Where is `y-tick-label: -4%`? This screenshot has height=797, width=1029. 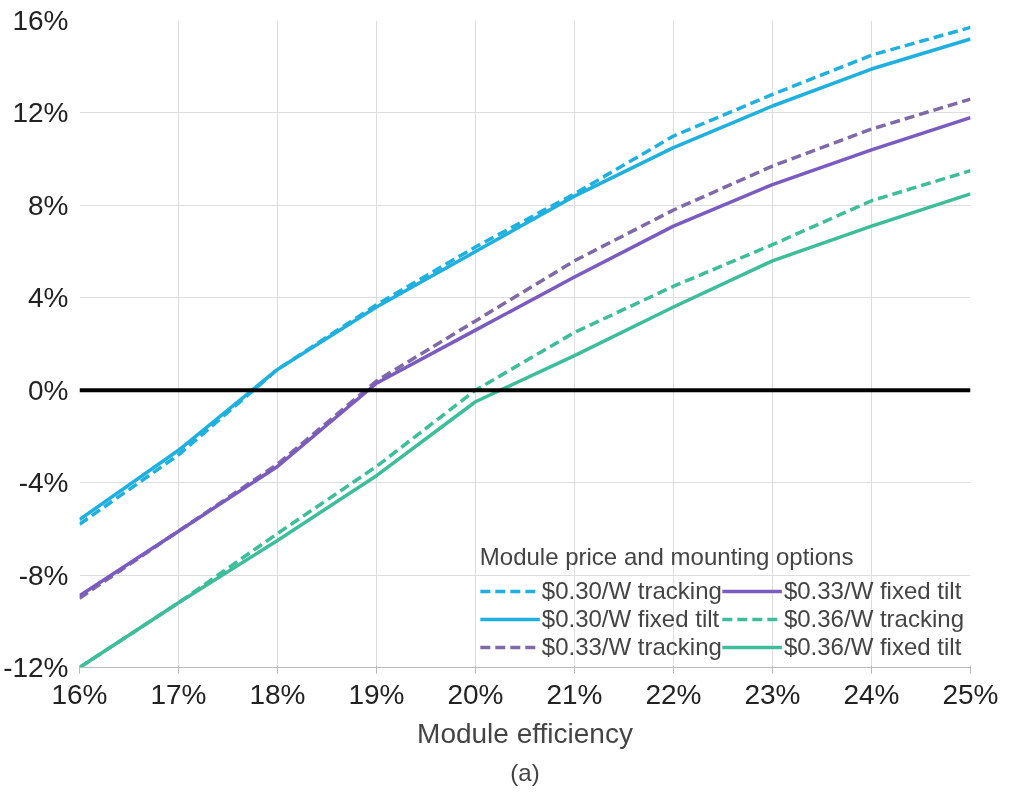 y-tick-label: -4% is located at coordinates (43, 483).